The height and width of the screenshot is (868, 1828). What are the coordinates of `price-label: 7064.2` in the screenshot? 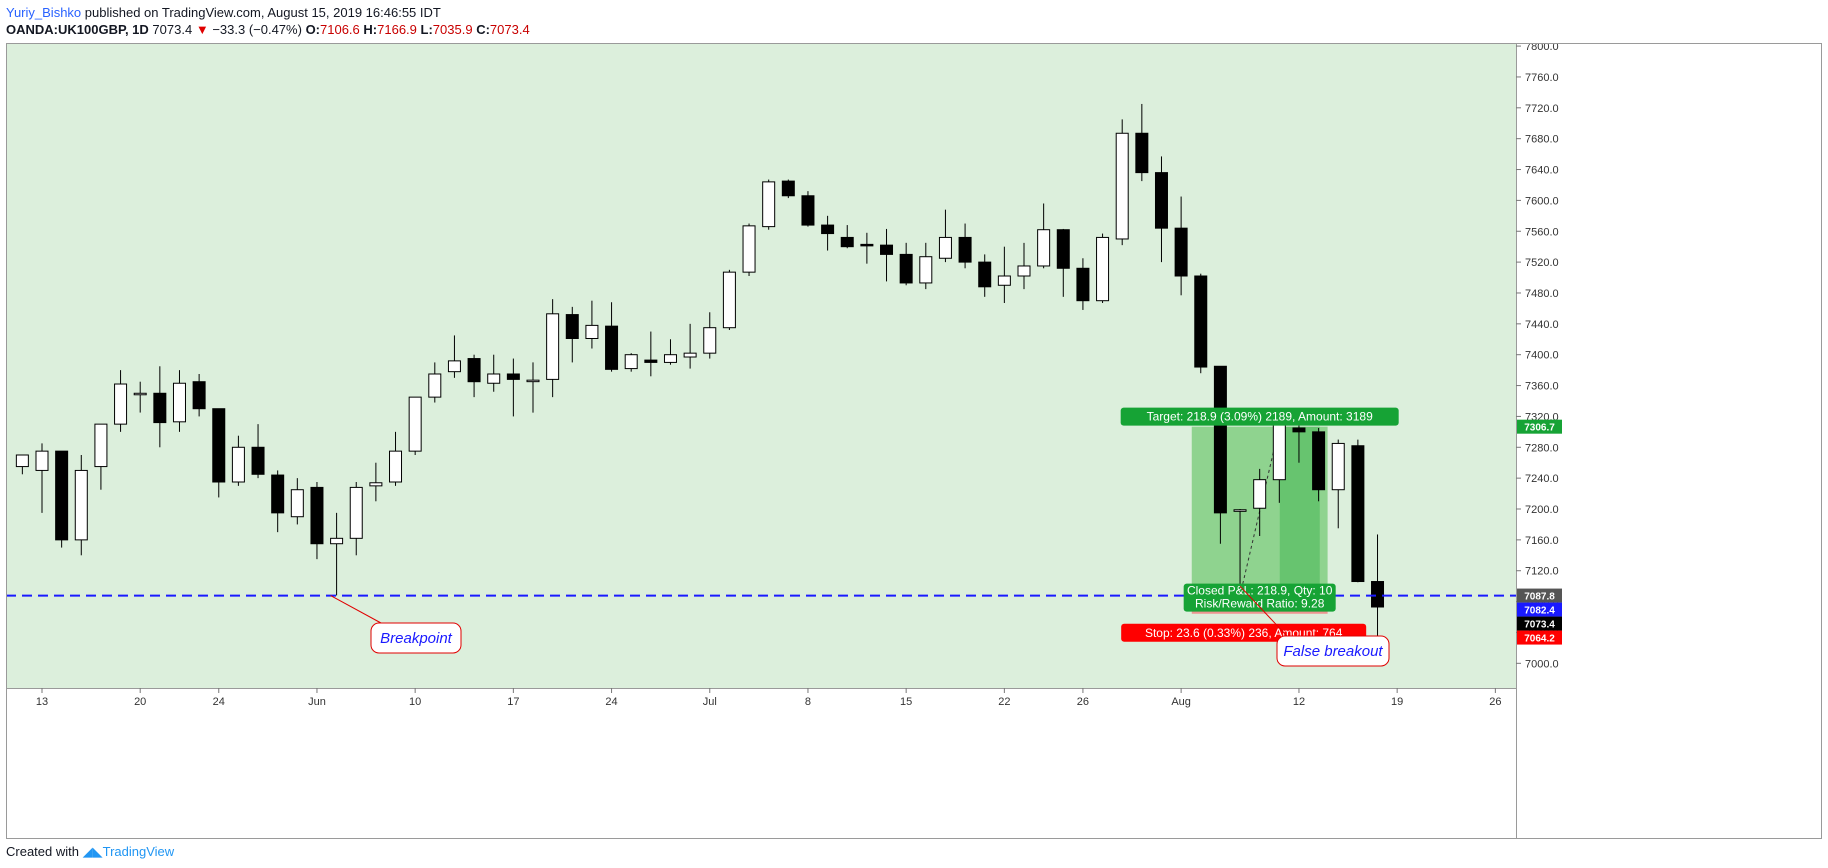 It's located at (1539, 639).